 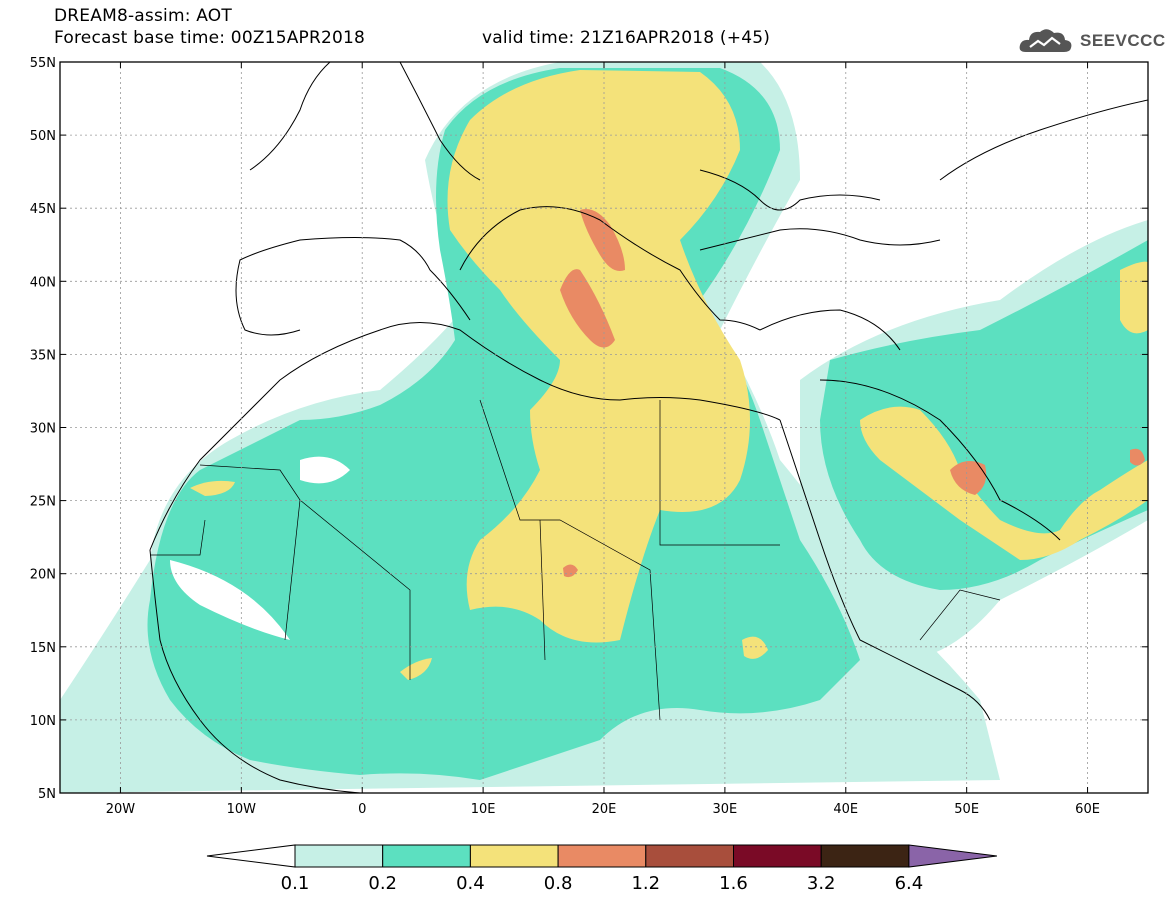 I want to click on cloud-icon, so click(x=1045, y=40).